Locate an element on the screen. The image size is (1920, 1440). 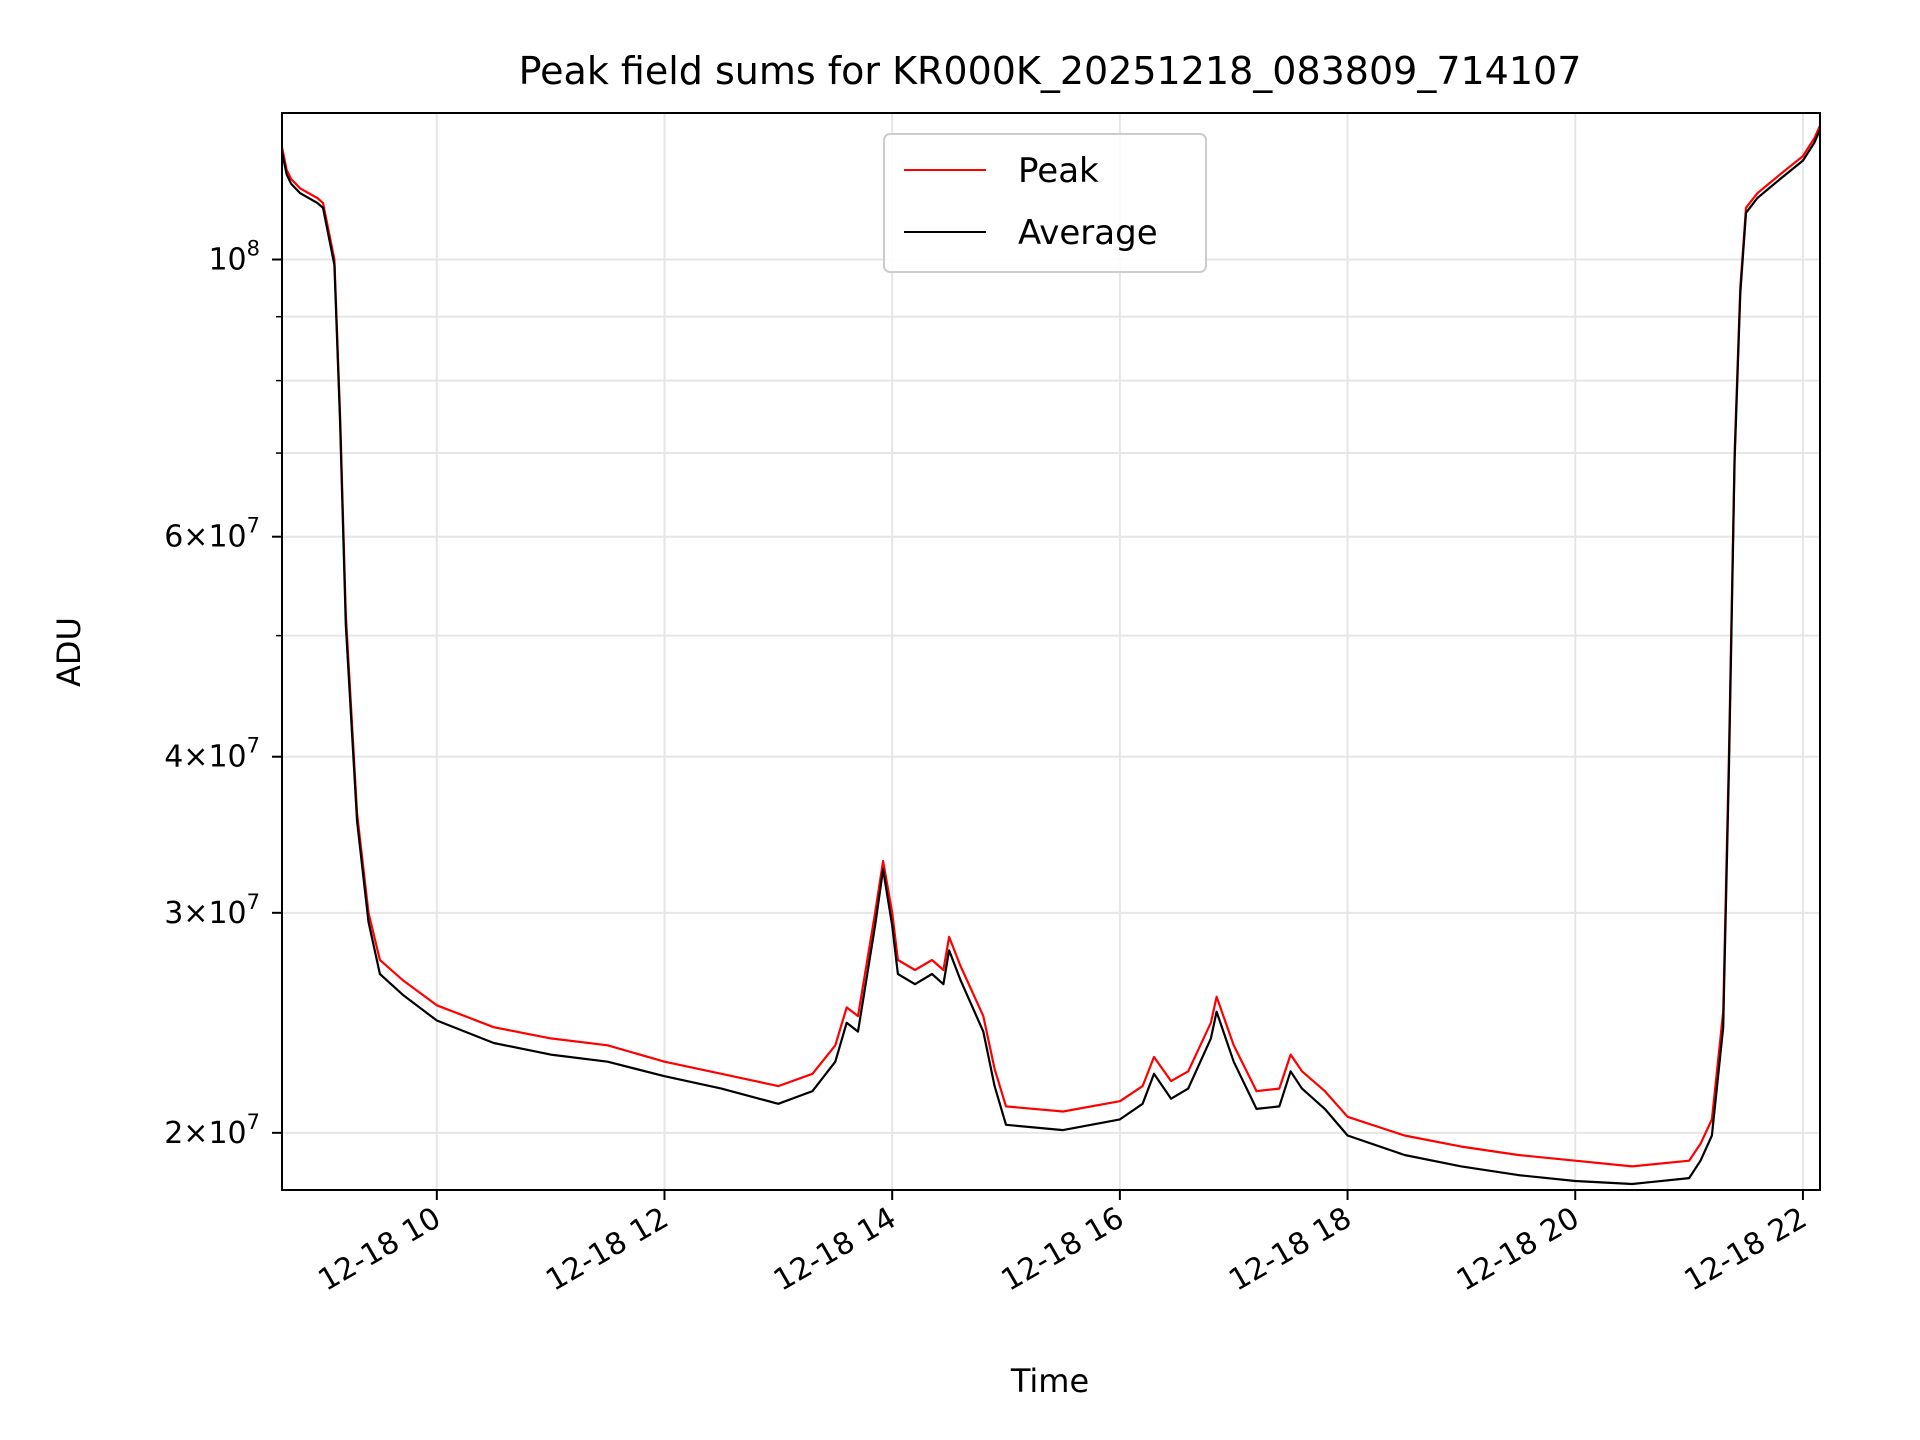
legend-box is located at coordinates (1045, 203).